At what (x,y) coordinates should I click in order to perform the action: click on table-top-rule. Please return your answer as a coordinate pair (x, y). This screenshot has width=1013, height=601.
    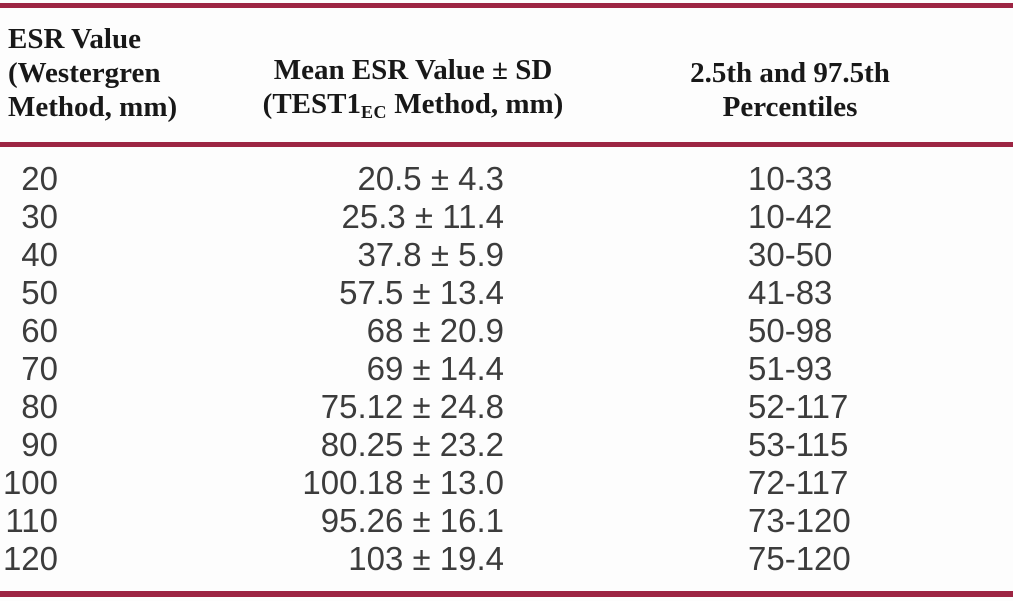
    Looking at the image, I should click on (506, 5).